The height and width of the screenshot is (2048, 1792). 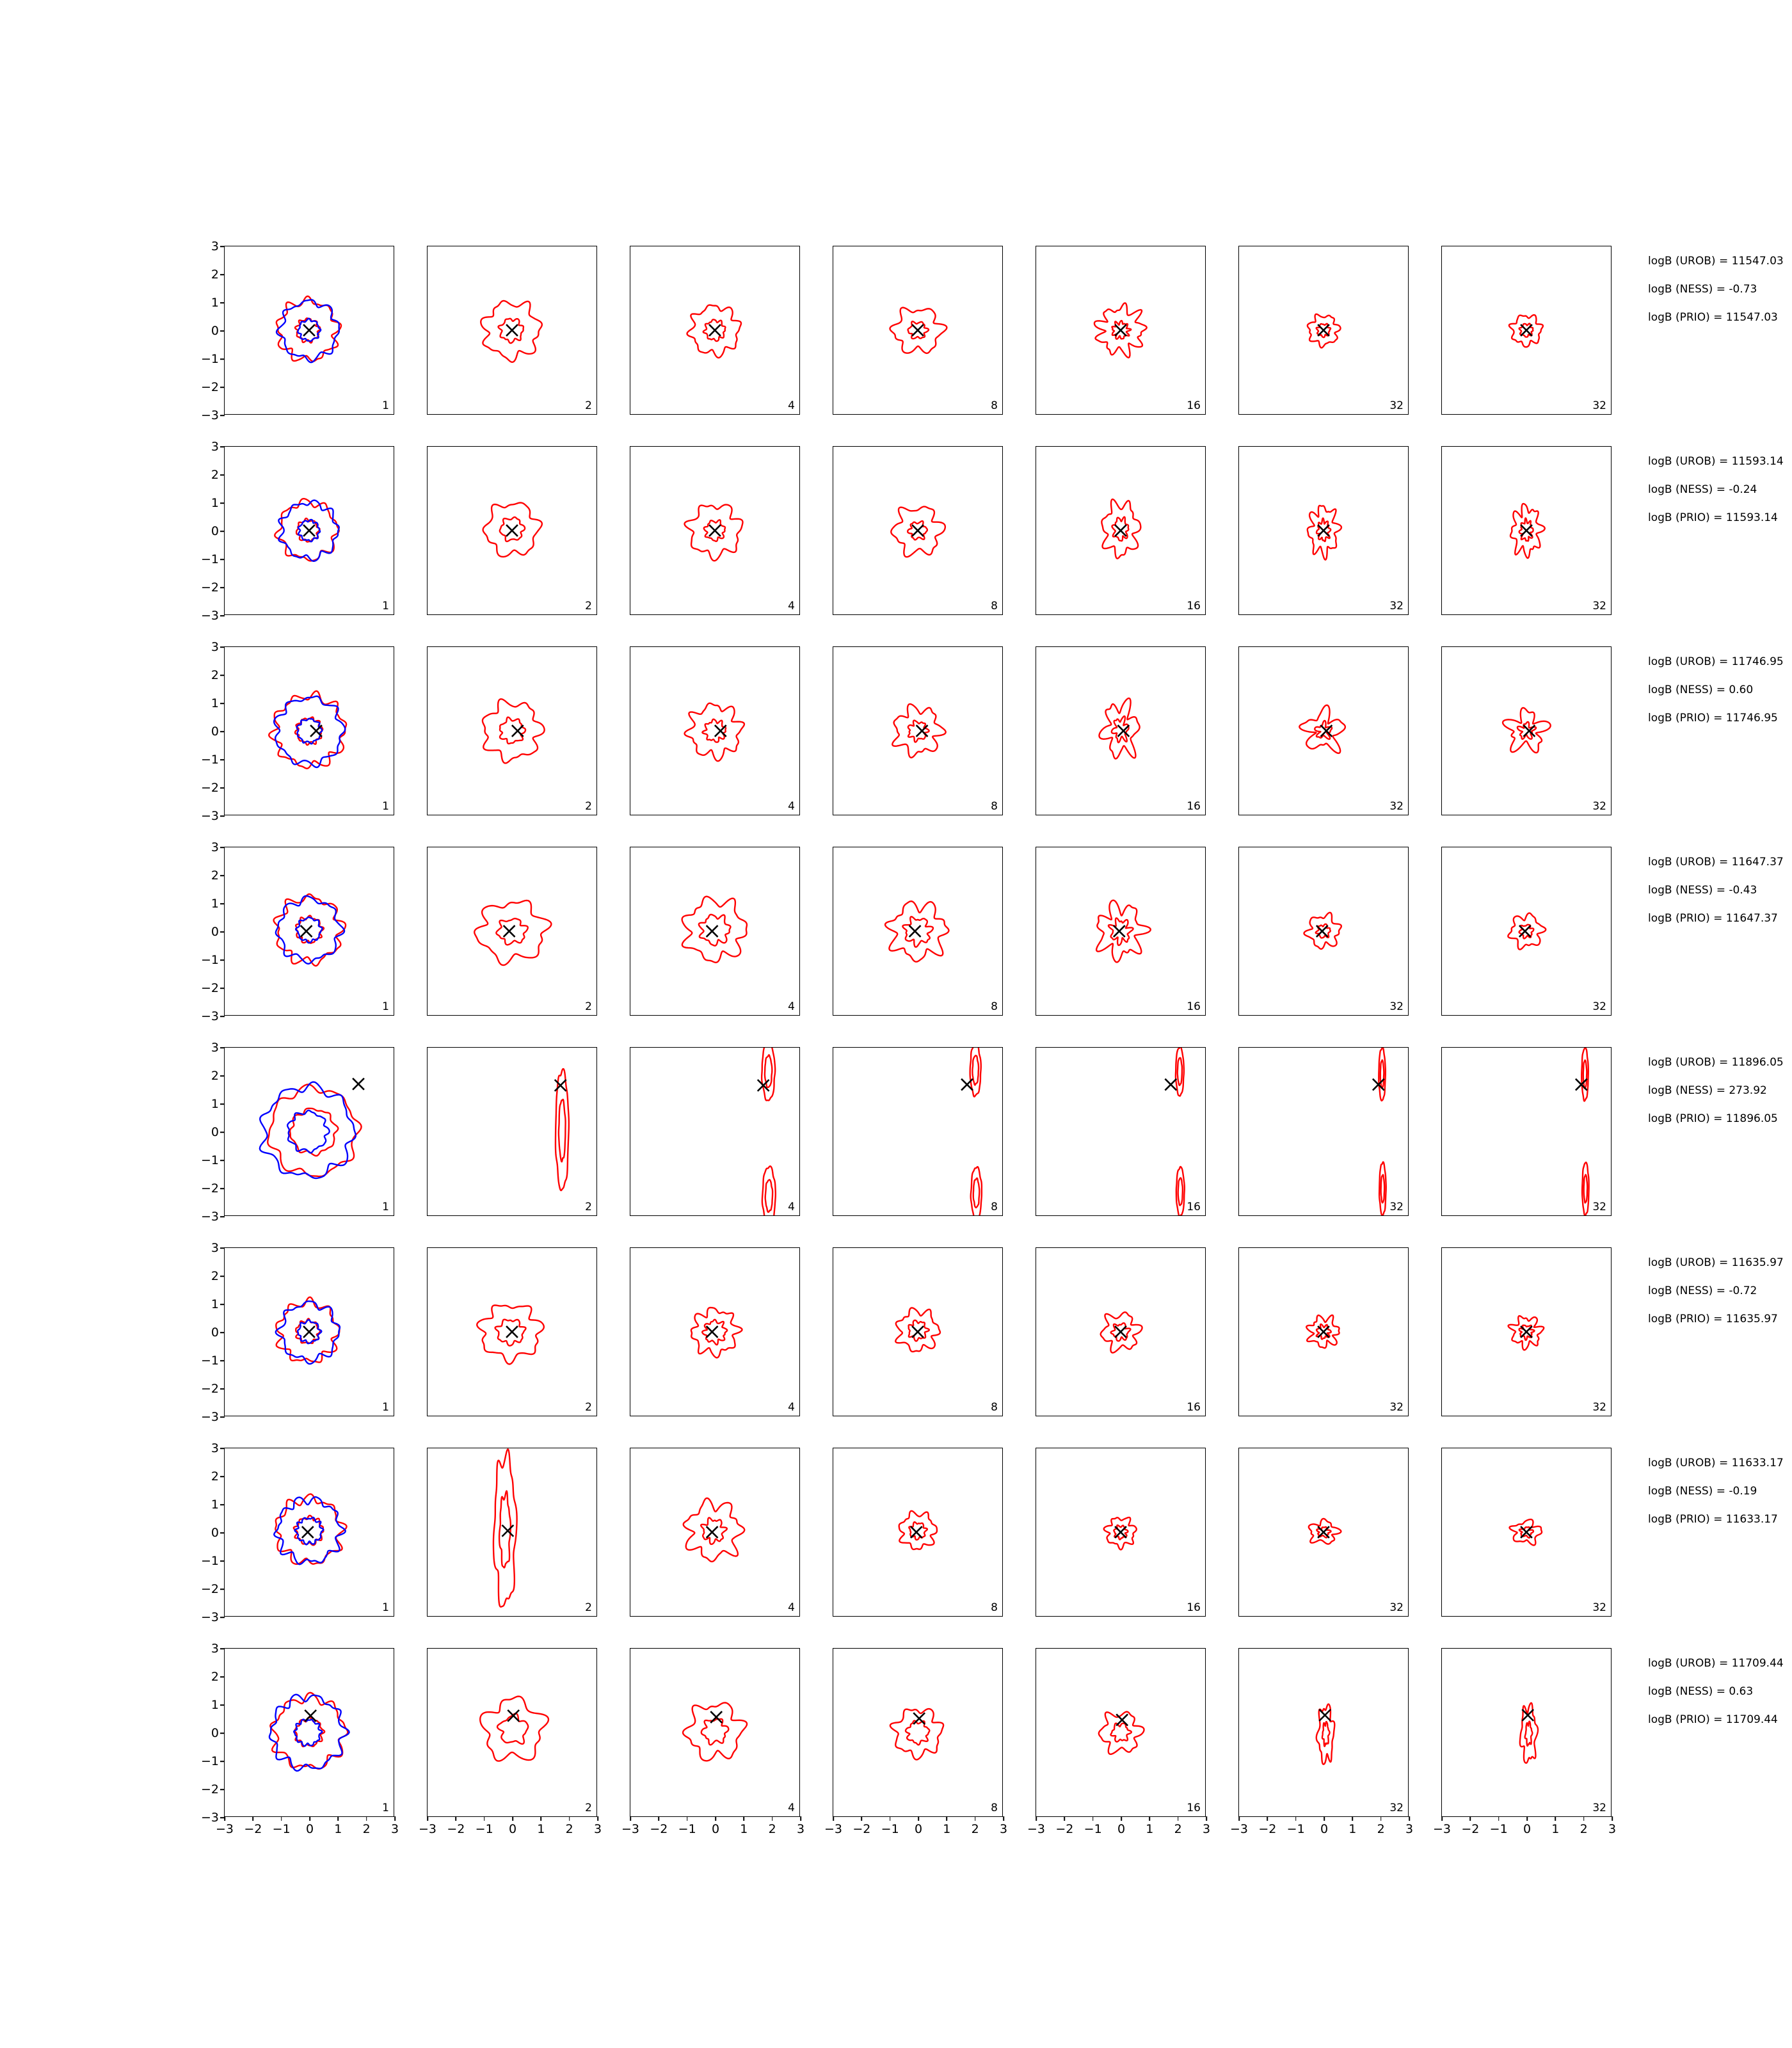 I want to click on contour-panel-r1-c3: 8, so click(x=918, y=530).